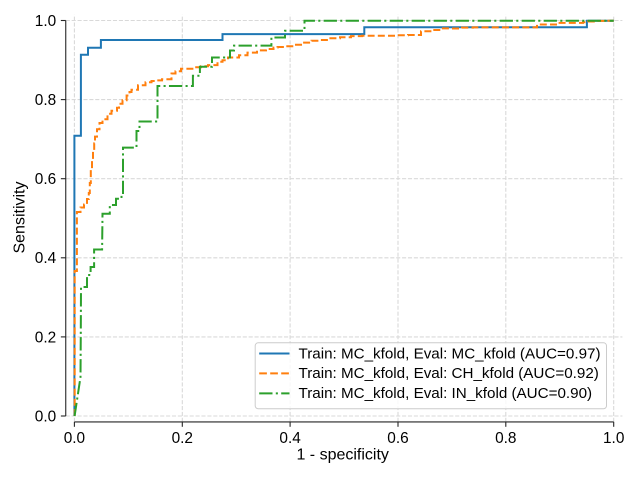  I want to click on svg-text: Sensitivity, so click(20, 217).